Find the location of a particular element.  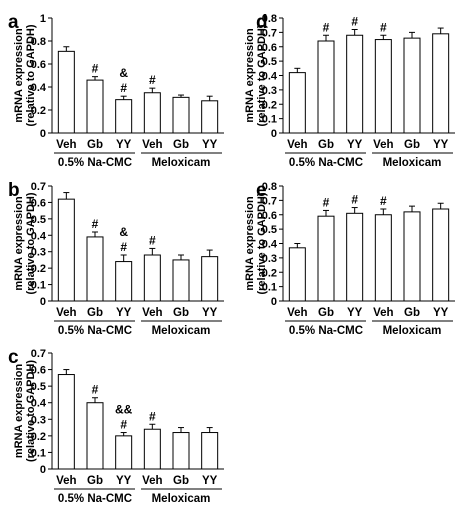

y-axis-label-d-line-2: (relative to GAPDH) is located at coordinates (262, 75).